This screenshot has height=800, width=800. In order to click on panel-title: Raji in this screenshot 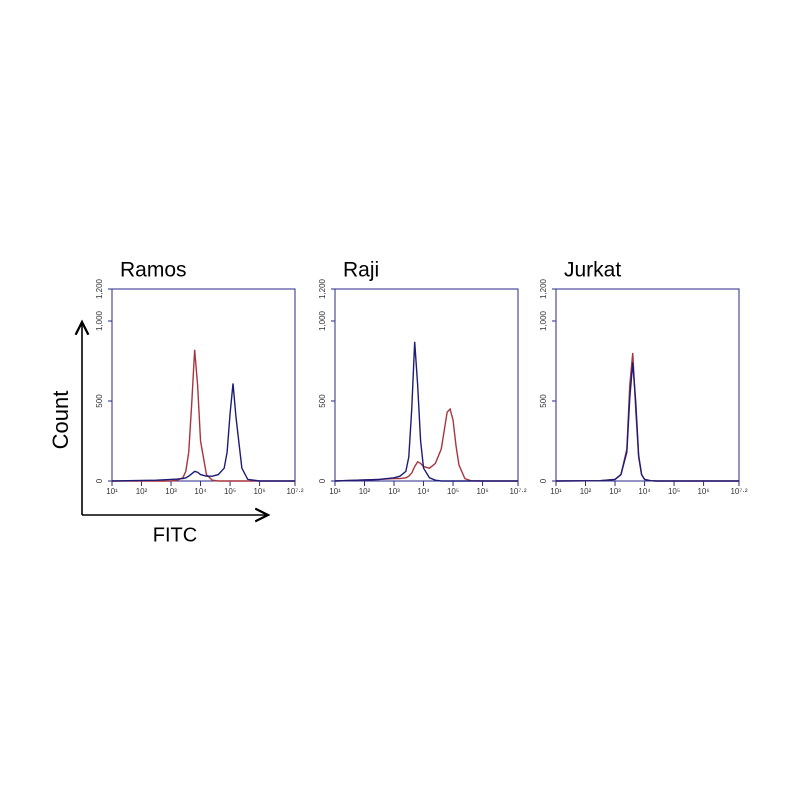, I will do `click(361, 270)`.